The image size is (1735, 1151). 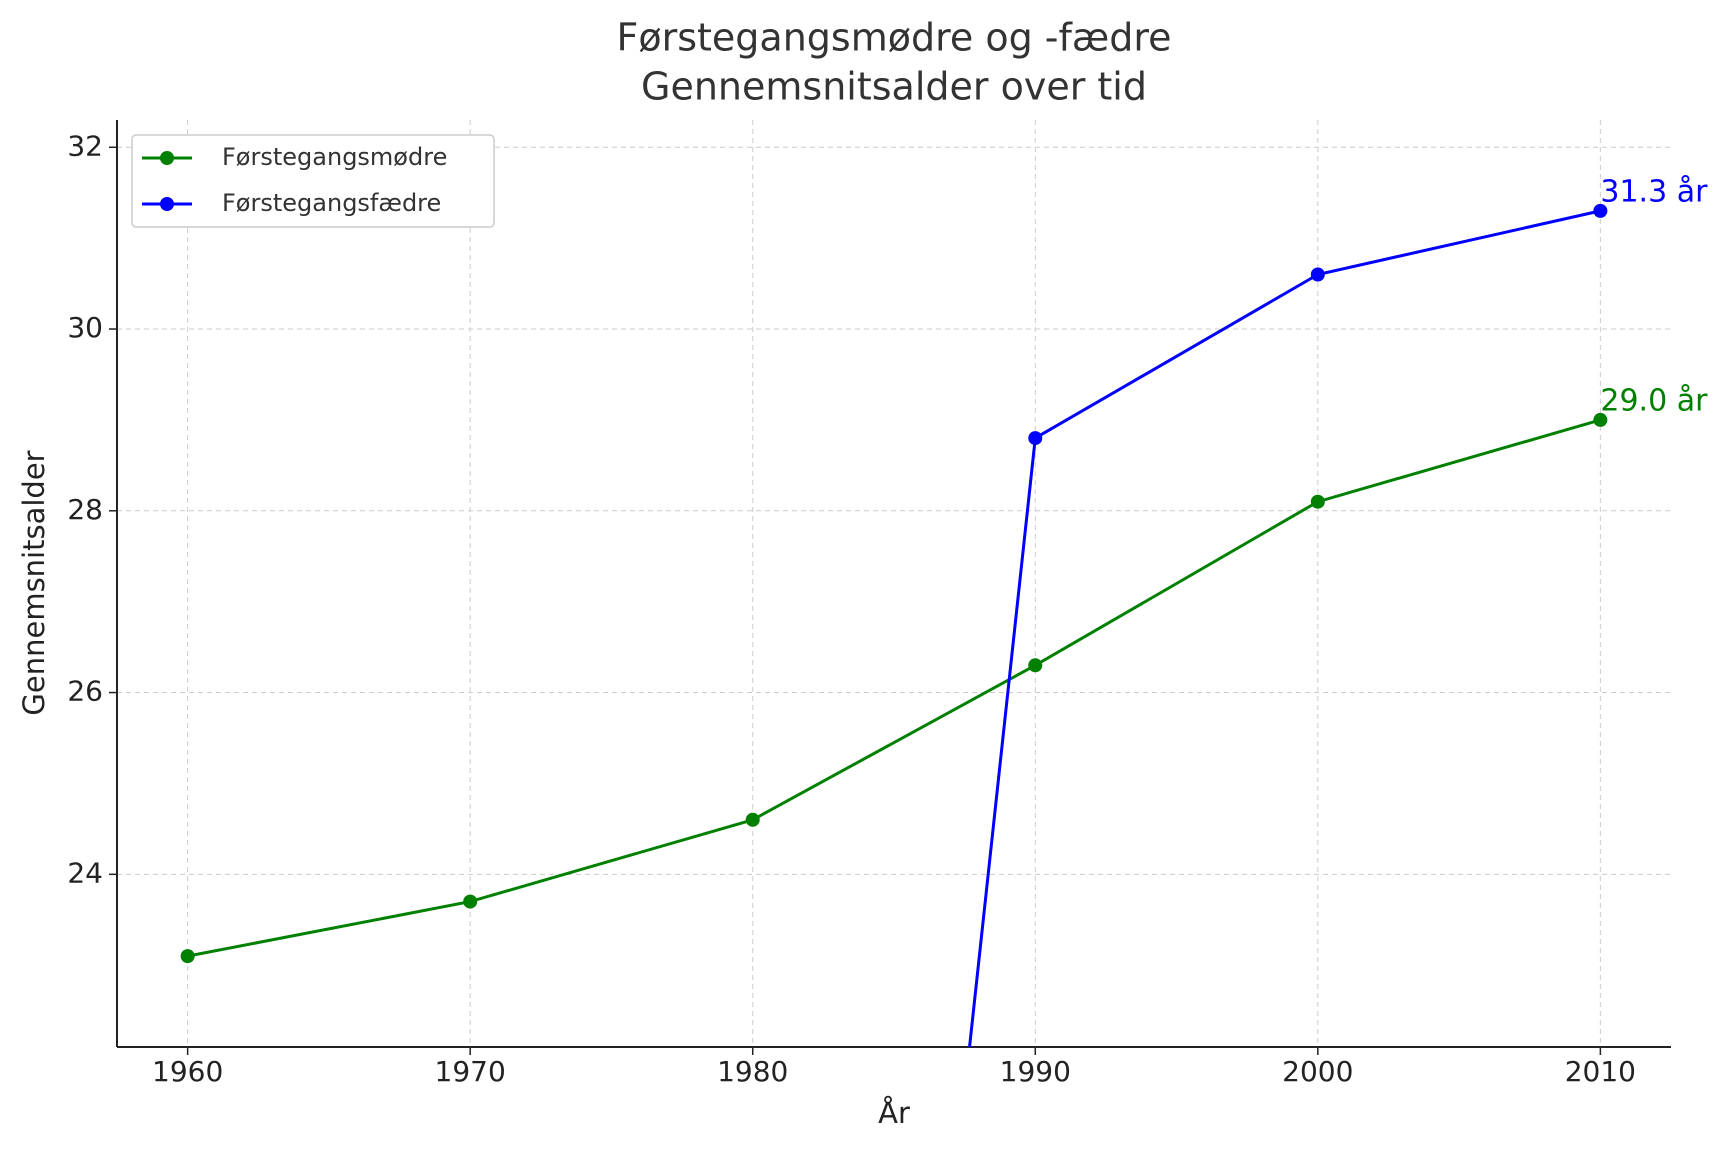 I want to click on legend-label: Førstegangsfædre, so click(x=331, y=203).